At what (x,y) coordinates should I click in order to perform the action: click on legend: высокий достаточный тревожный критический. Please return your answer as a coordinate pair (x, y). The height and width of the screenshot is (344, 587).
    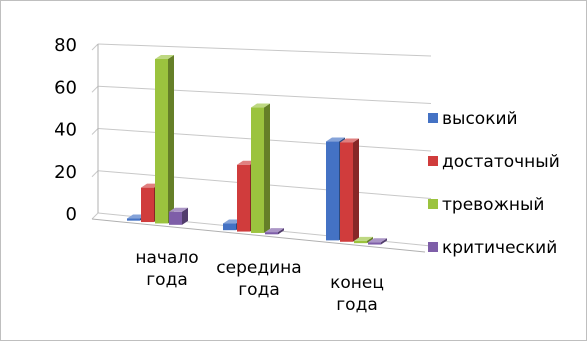
    Looking at the image, I should click on (494, 183).